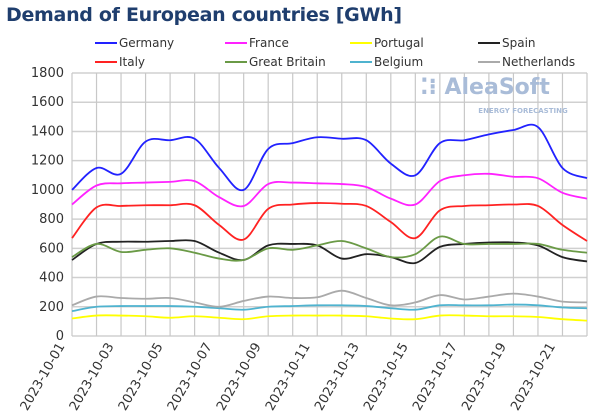  What do you see at coordinates (329, 318) in the screenshot?
I see `series-line-portugal` at bounding box center [329, 318].